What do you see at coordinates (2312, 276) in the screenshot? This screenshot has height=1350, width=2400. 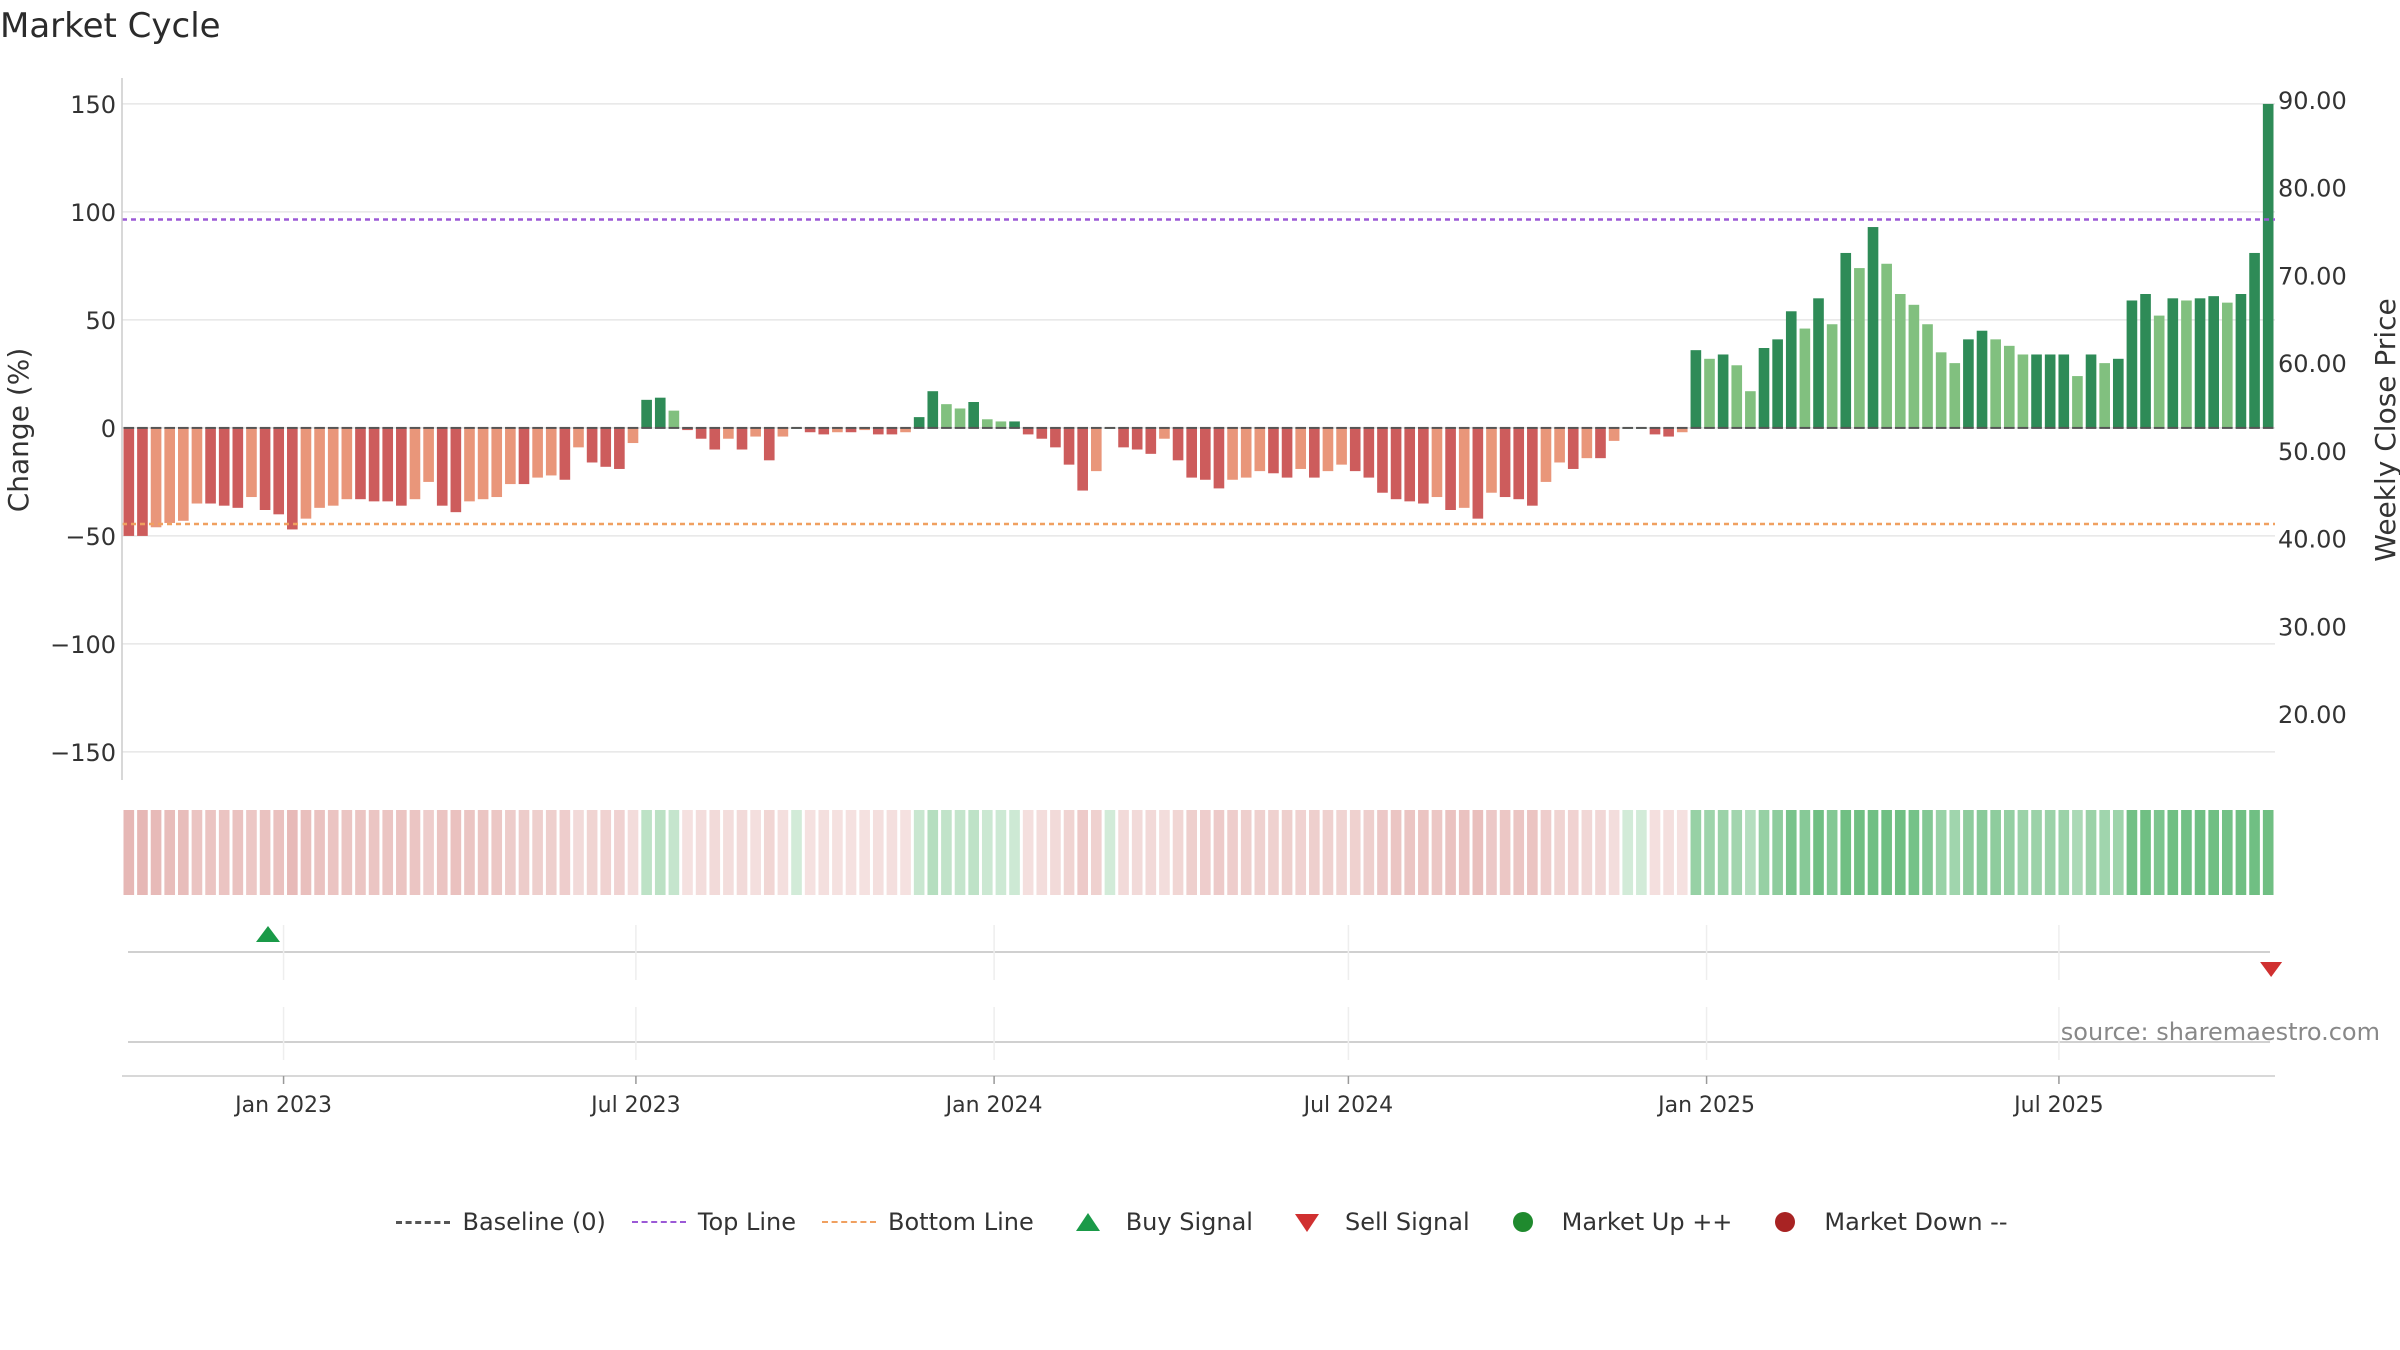 I see `y2-tick-label: 70.00` at bounding box center [2312, 276].